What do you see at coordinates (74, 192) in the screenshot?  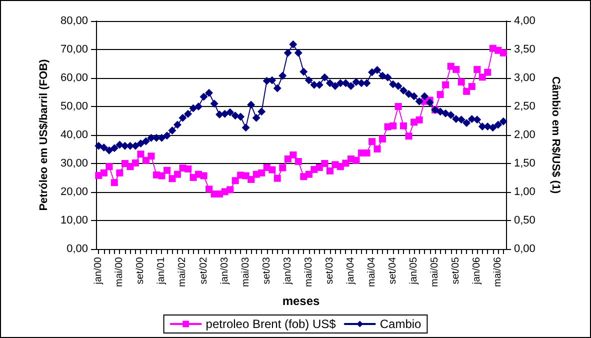 I see `y-tick-label: 20,00` at bounding box center [74, 192].